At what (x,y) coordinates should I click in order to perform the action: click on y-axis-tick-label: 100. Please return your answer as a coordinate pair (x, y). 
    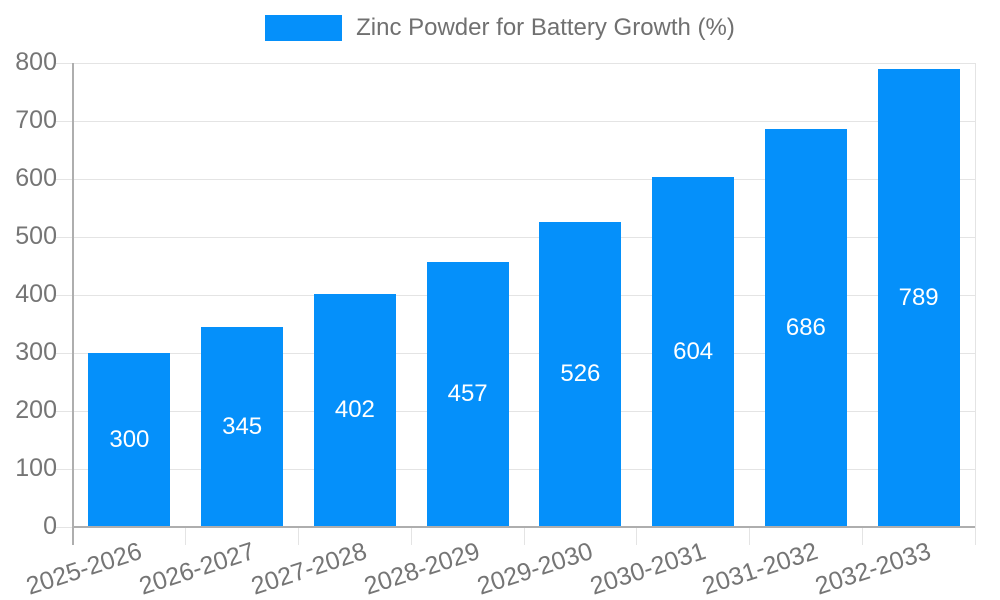
    Looking at the image, I should click on (36, 468).